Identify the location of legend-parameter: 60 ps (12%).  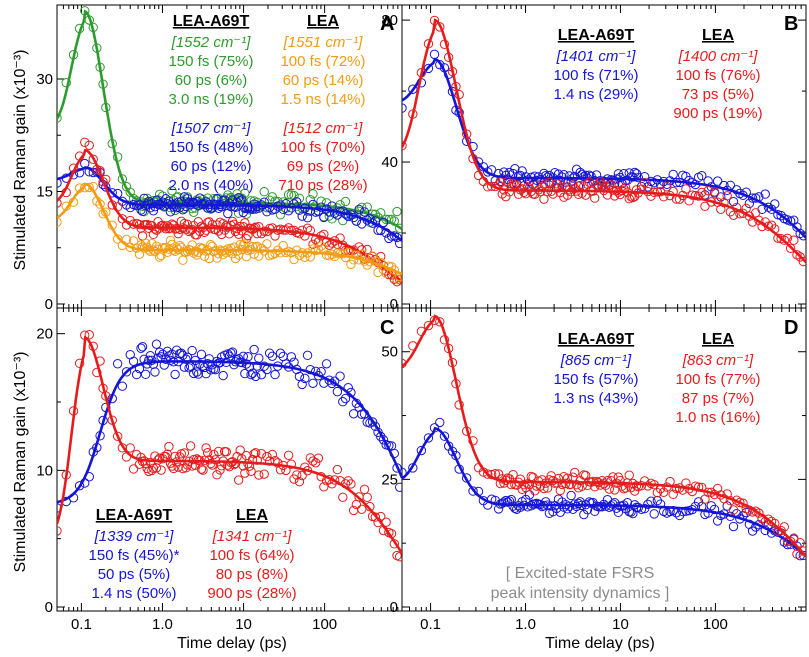
(211, 166).